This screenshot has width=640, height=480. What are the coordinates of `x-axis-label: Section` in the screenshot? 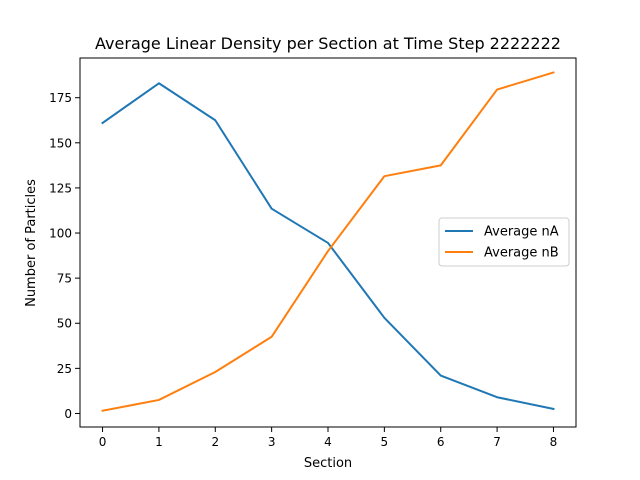 It's located at (328, 463).